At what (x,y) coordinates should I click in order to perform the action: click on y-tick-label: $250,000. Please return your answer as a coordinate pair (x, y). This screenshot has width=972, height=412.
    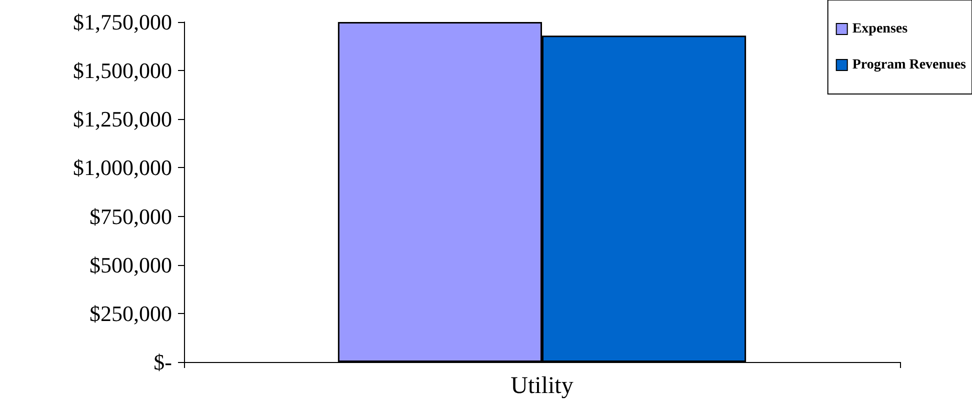
    Looking at the image, I should click on (131, 313).